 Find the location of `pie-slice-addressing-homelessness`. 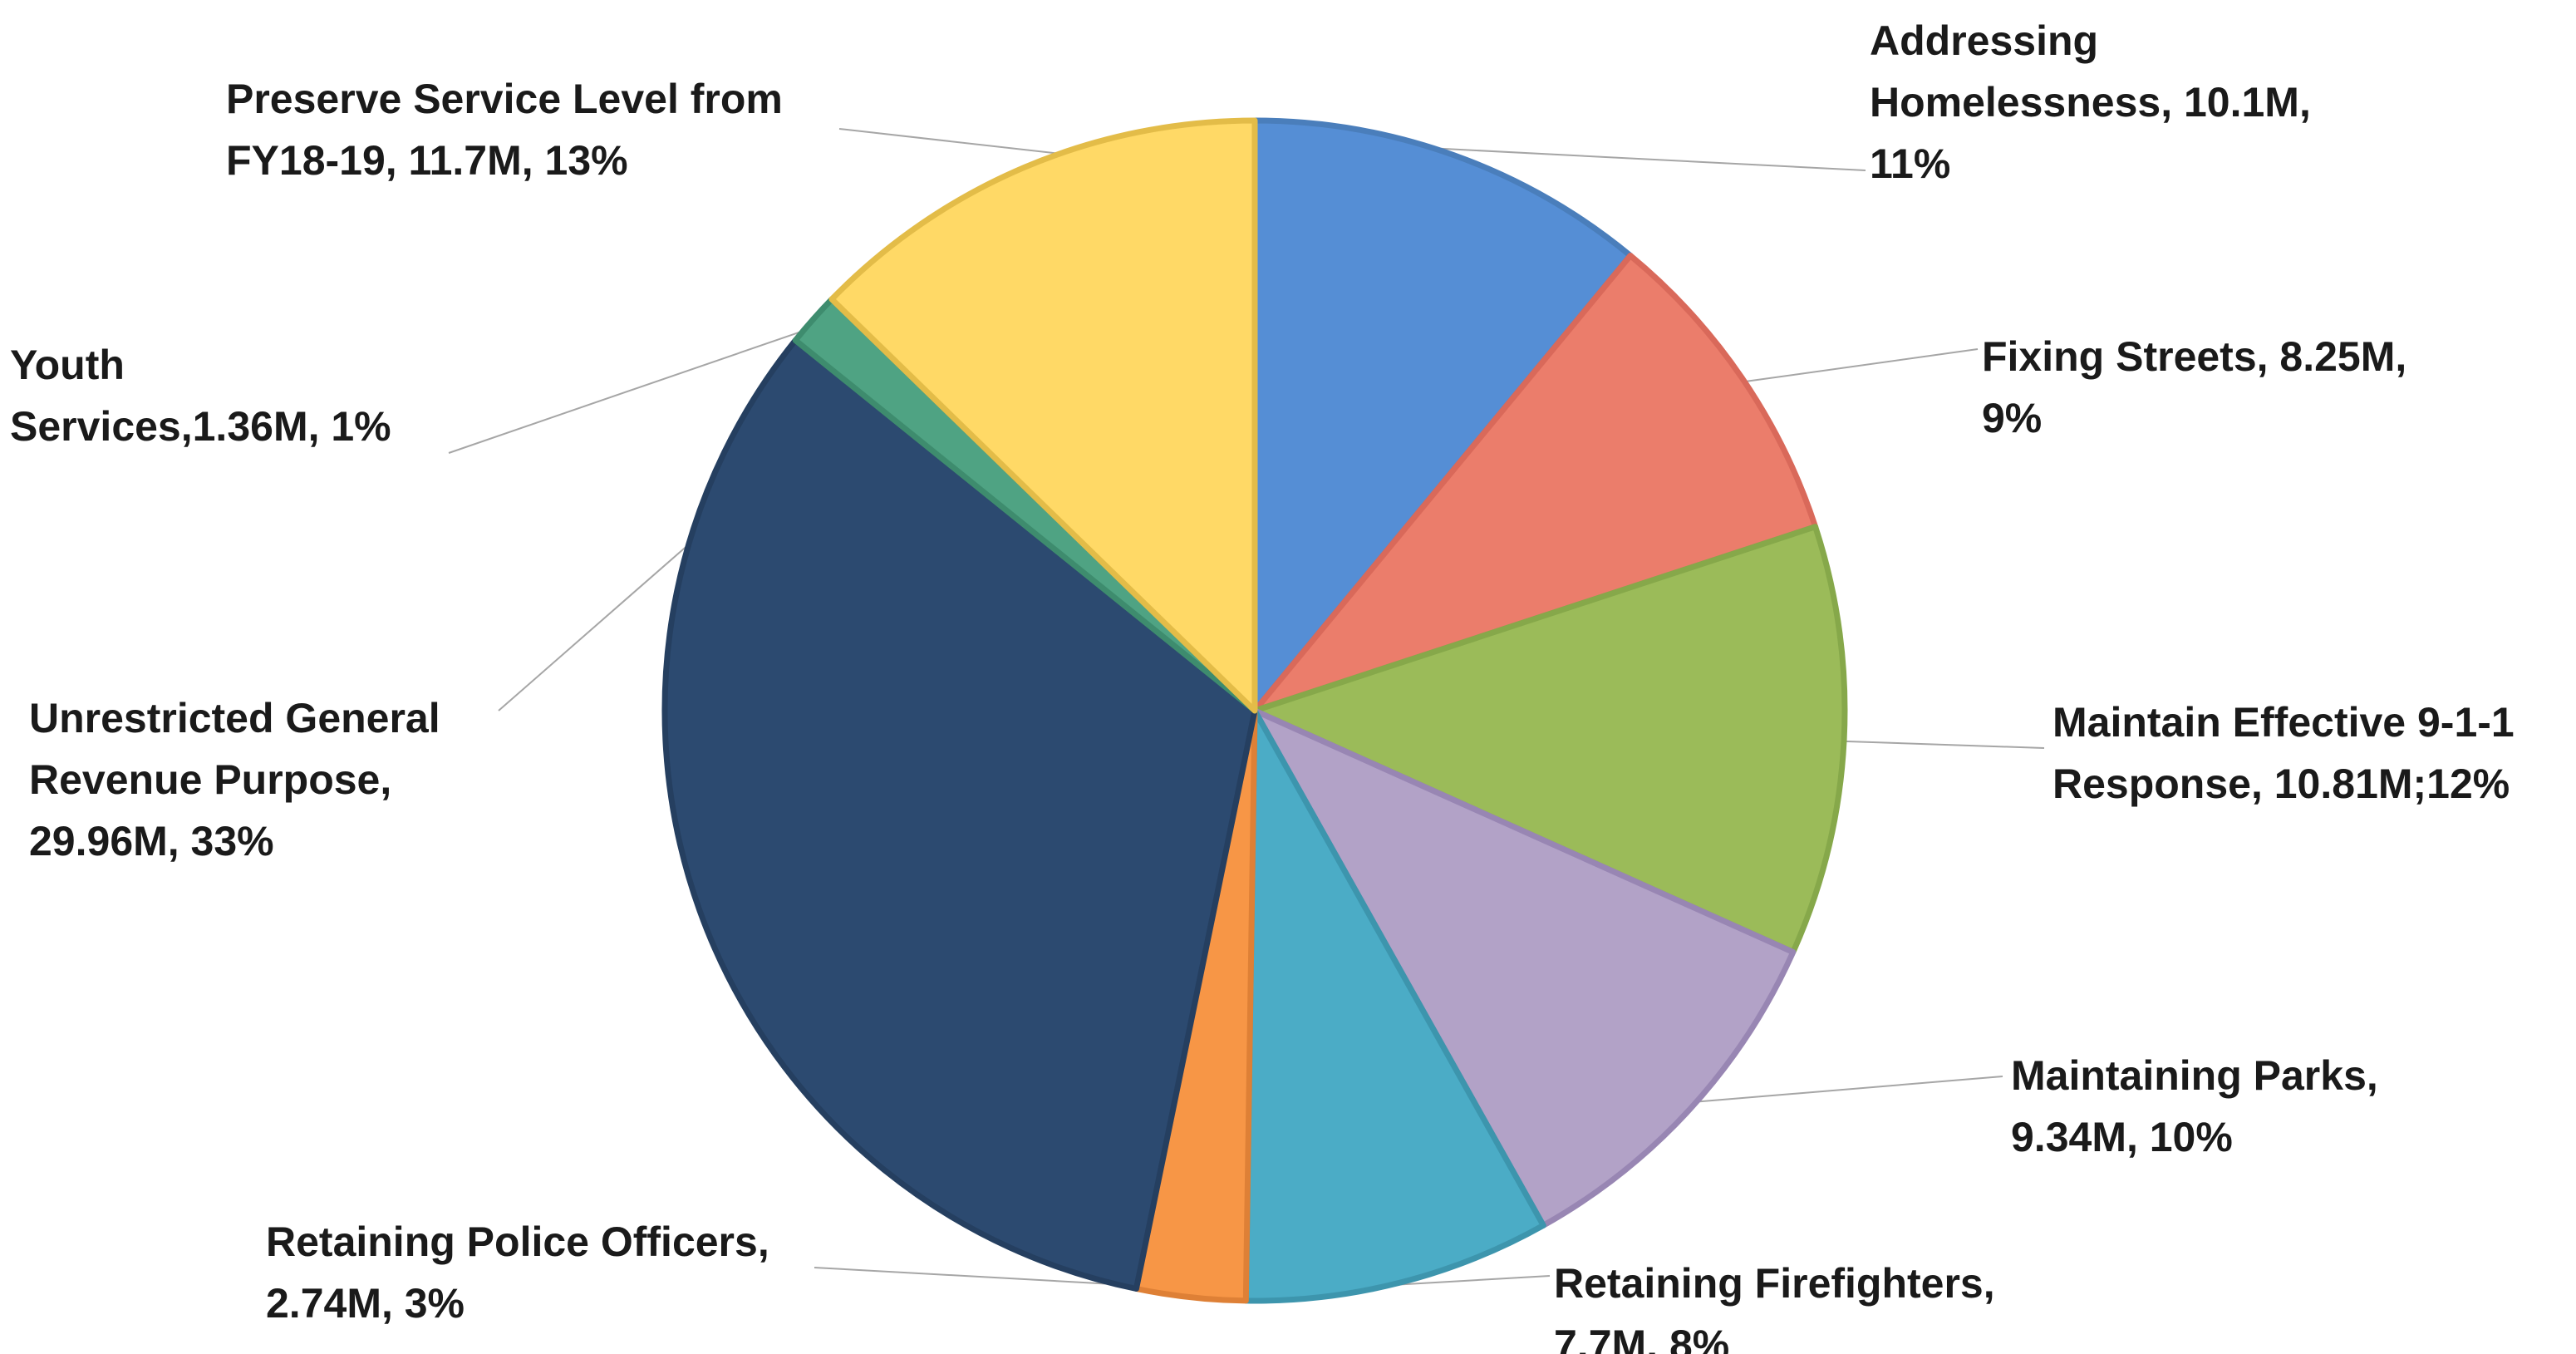

pie-slice-addressing-homelessness is located at coordinates (1443, 415).